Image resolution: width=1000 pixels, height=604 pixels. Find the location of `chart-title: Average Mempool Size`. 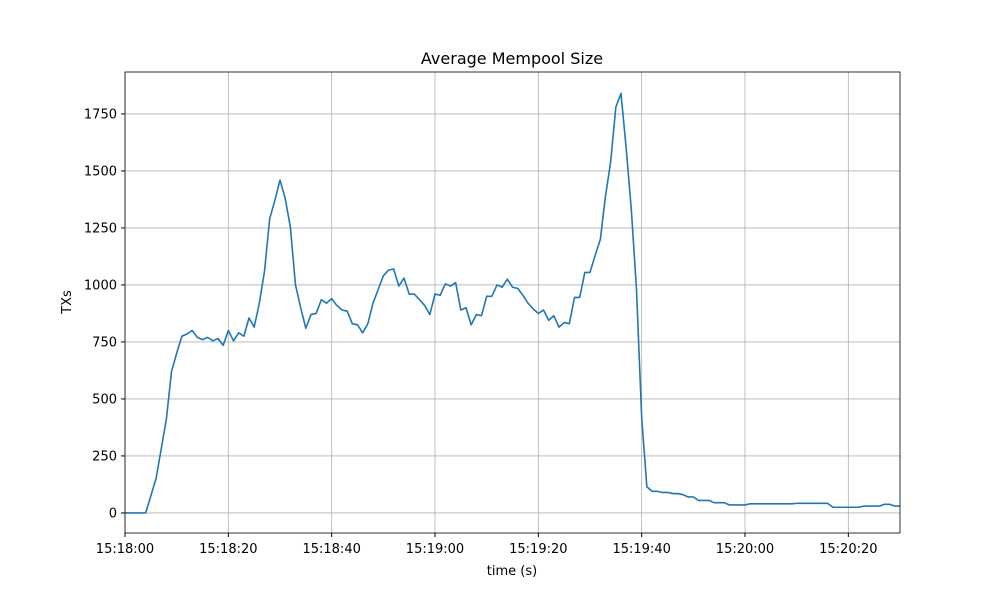

chart-title: Average Mempool Size is located at coordinates (512, 58).